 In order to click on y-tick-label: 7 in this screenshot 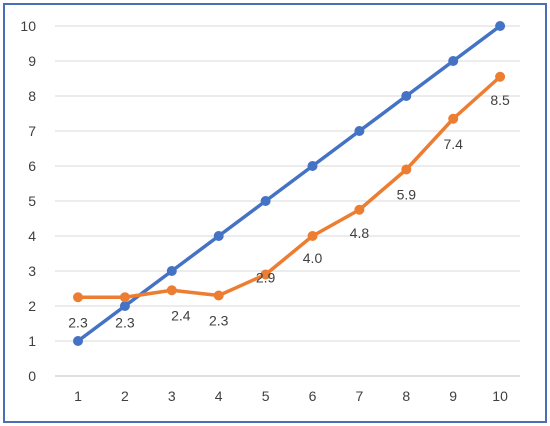, I will do `click(32, 131)`.